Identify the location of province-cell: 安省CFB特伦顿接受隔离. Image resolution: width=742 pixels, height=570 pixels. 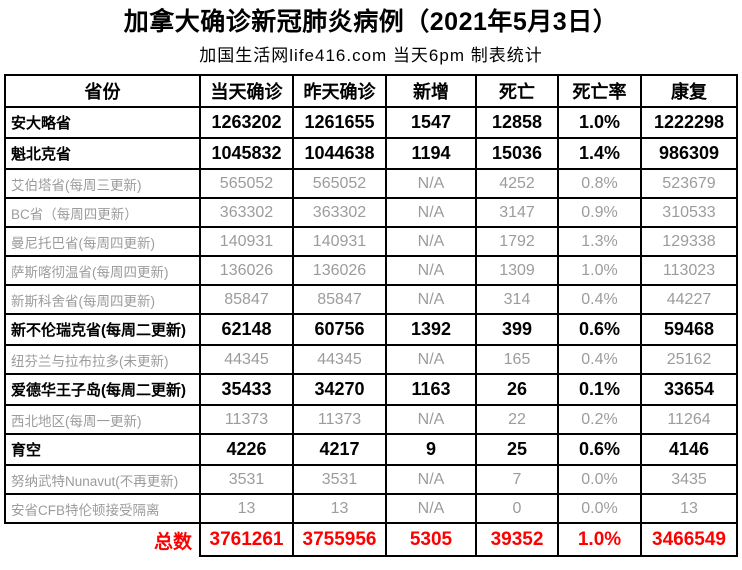
(102, 508).